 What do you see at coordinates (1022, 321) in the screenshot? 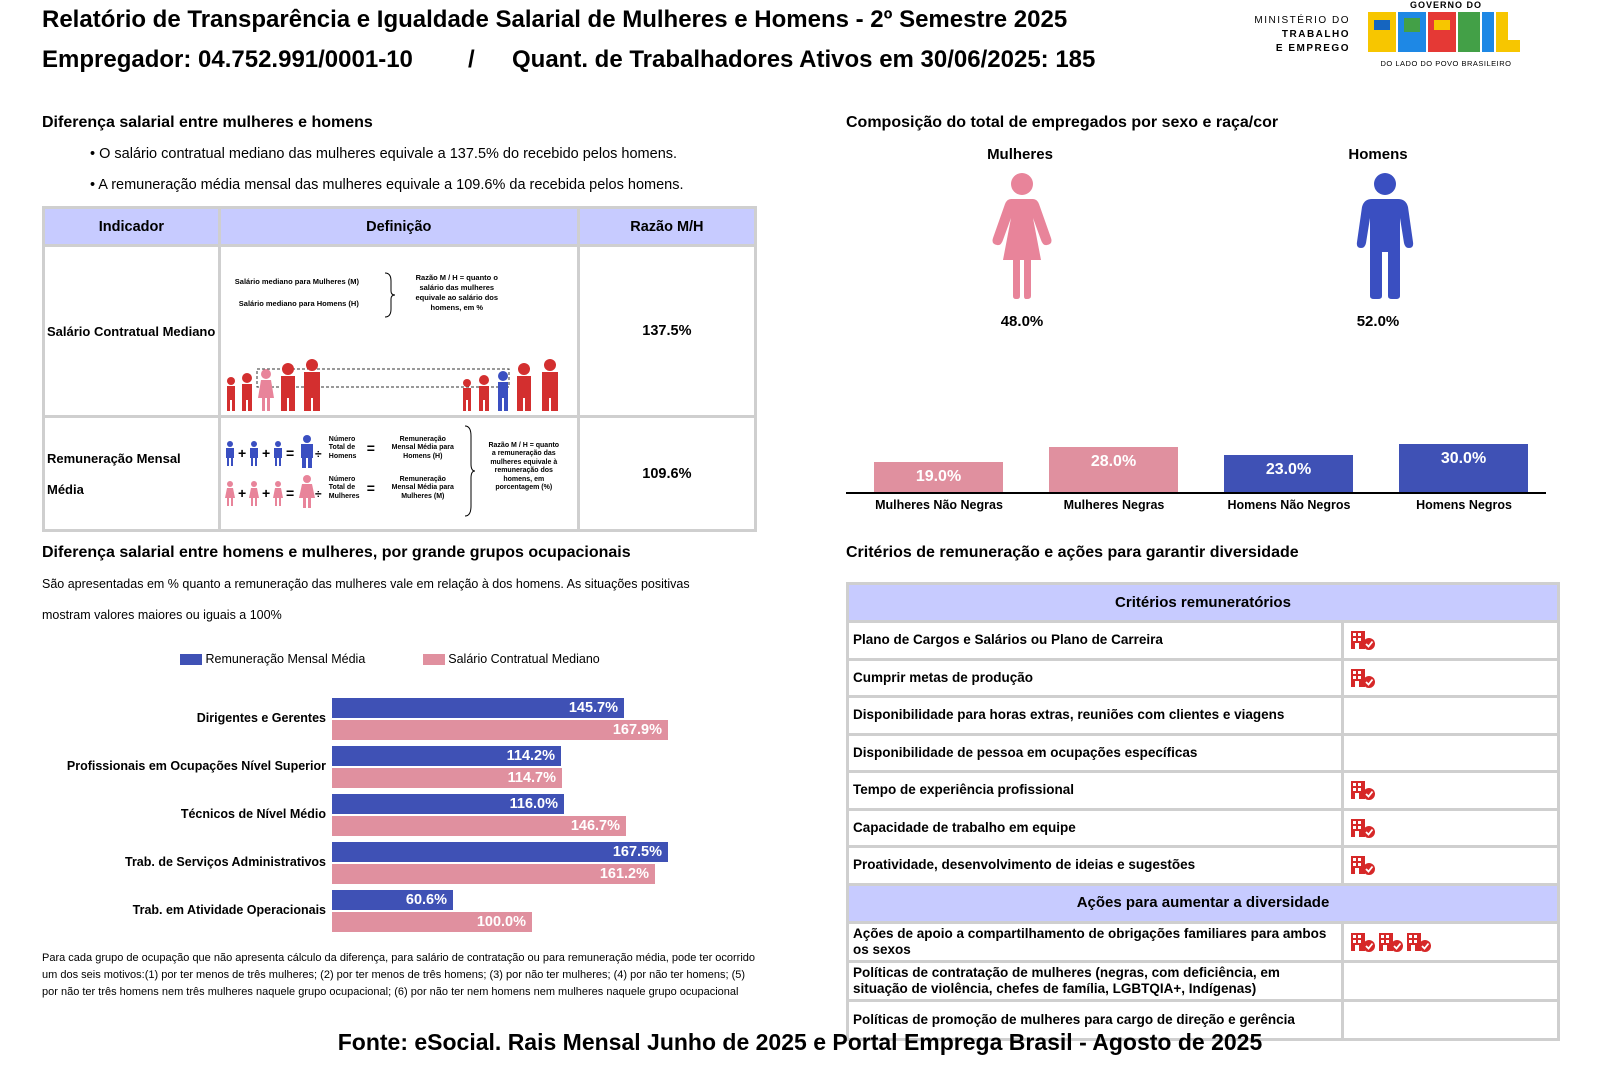
I see `women-percentage: 48.0%` at bounding box center [1022, 321].